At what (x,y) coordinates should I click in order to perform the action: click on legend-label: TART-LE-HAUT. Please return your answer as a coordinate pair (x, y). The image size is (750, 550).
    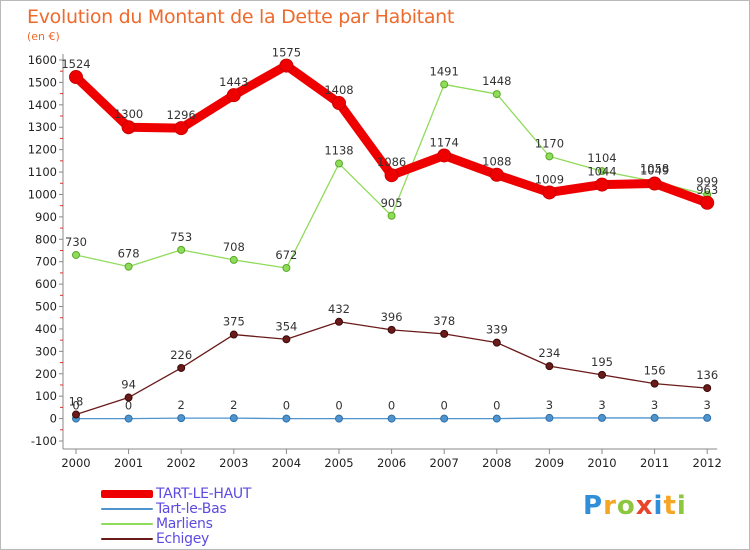
    Looking at the image, I should click on (204, 494).